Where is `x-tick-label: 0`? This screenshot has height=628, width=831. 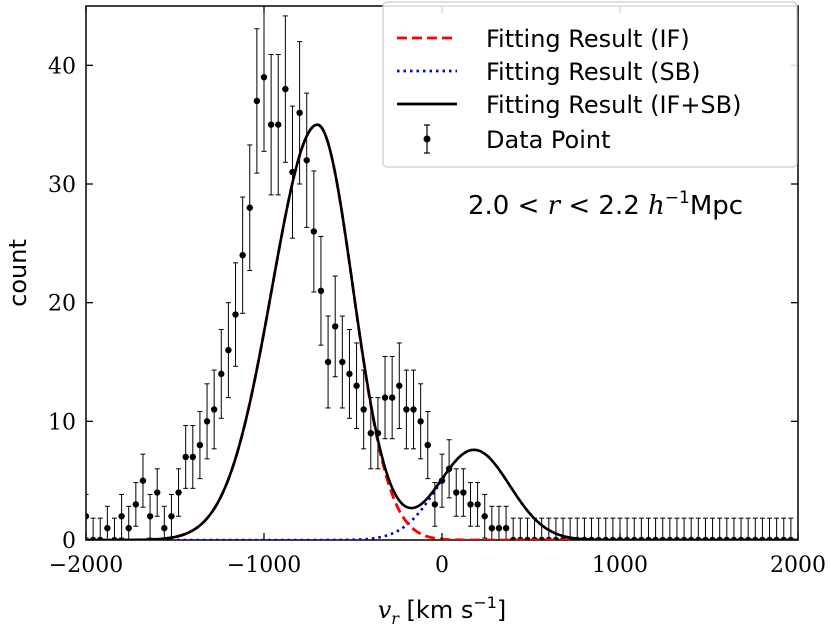
x-tick-label: 0 is located at coordinates (442, 565).